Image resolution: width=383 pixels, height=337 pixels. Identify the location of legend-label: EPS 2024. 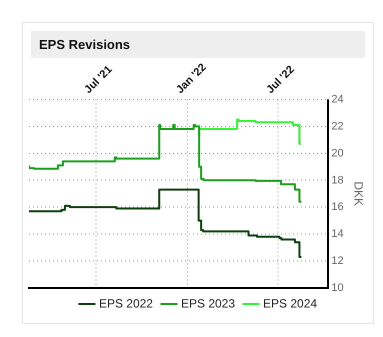
(290, 303).